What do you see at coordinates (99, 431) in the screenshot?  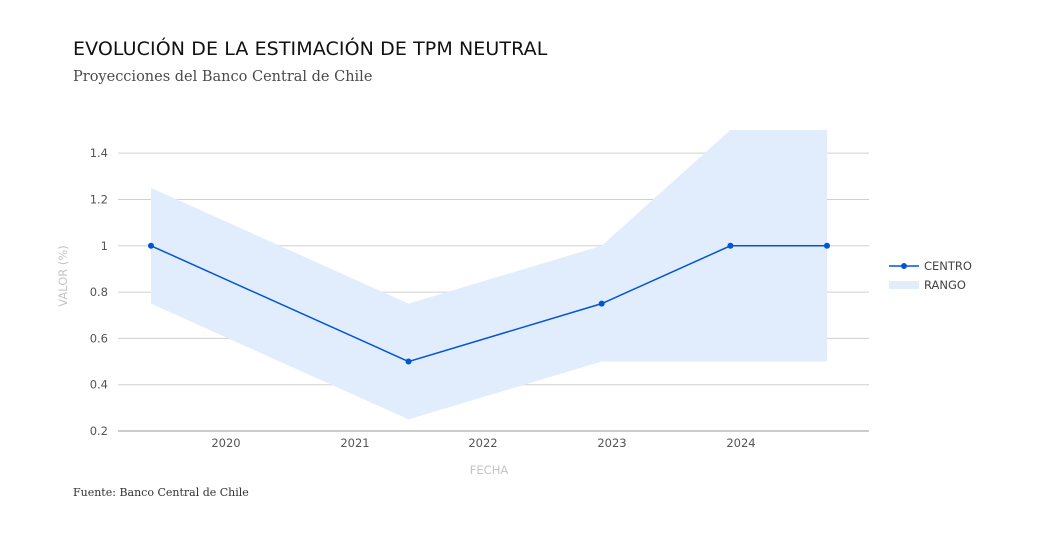 I see `y-tick-label: 0.2` at bounding box center [99, 431].